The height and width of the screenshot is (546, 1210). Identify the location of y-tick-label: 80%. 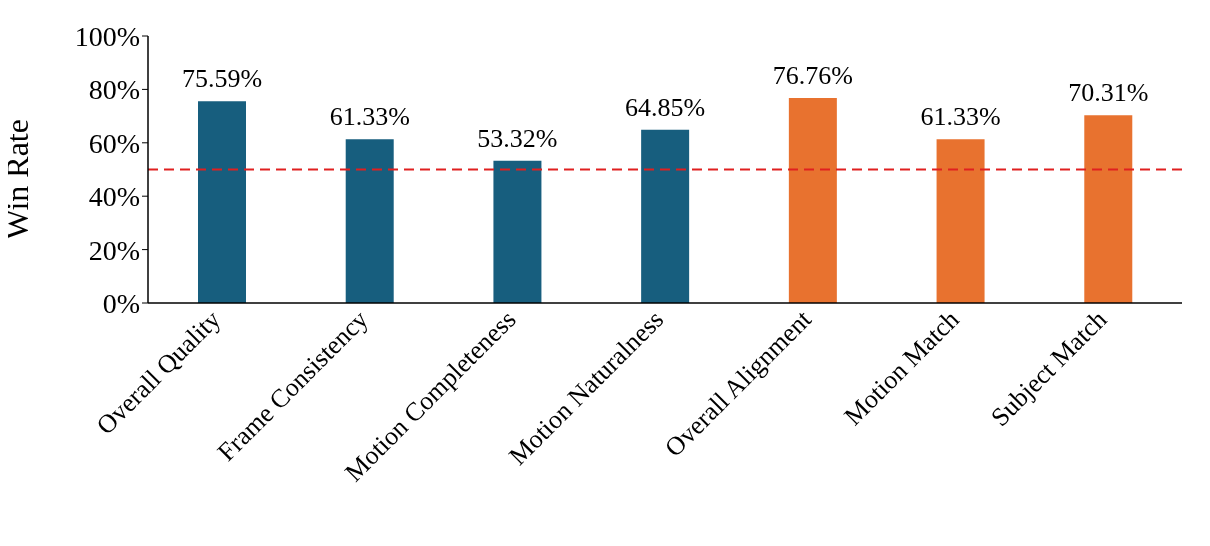
(114, 90).